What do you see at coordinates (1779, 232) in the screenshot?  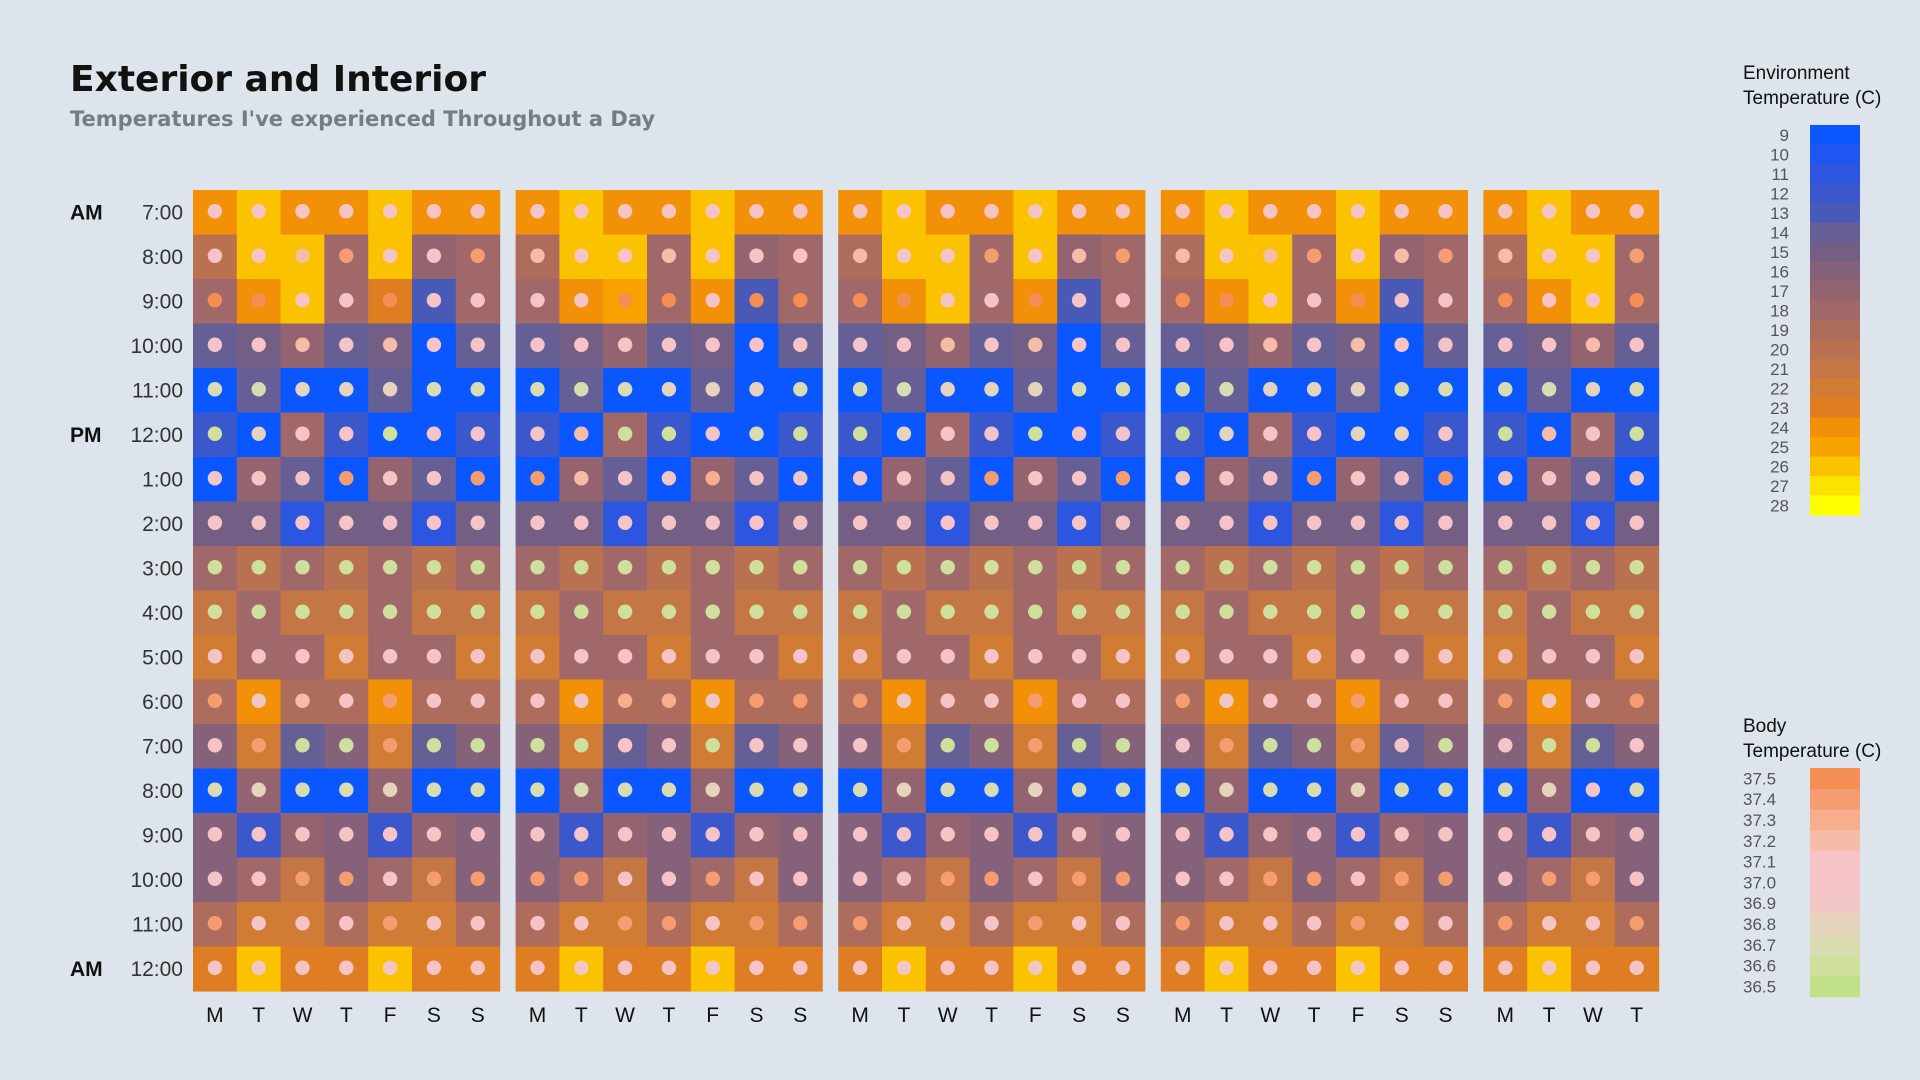 I see `environment-legend-label: 14` at bounding box center [1779, 232].